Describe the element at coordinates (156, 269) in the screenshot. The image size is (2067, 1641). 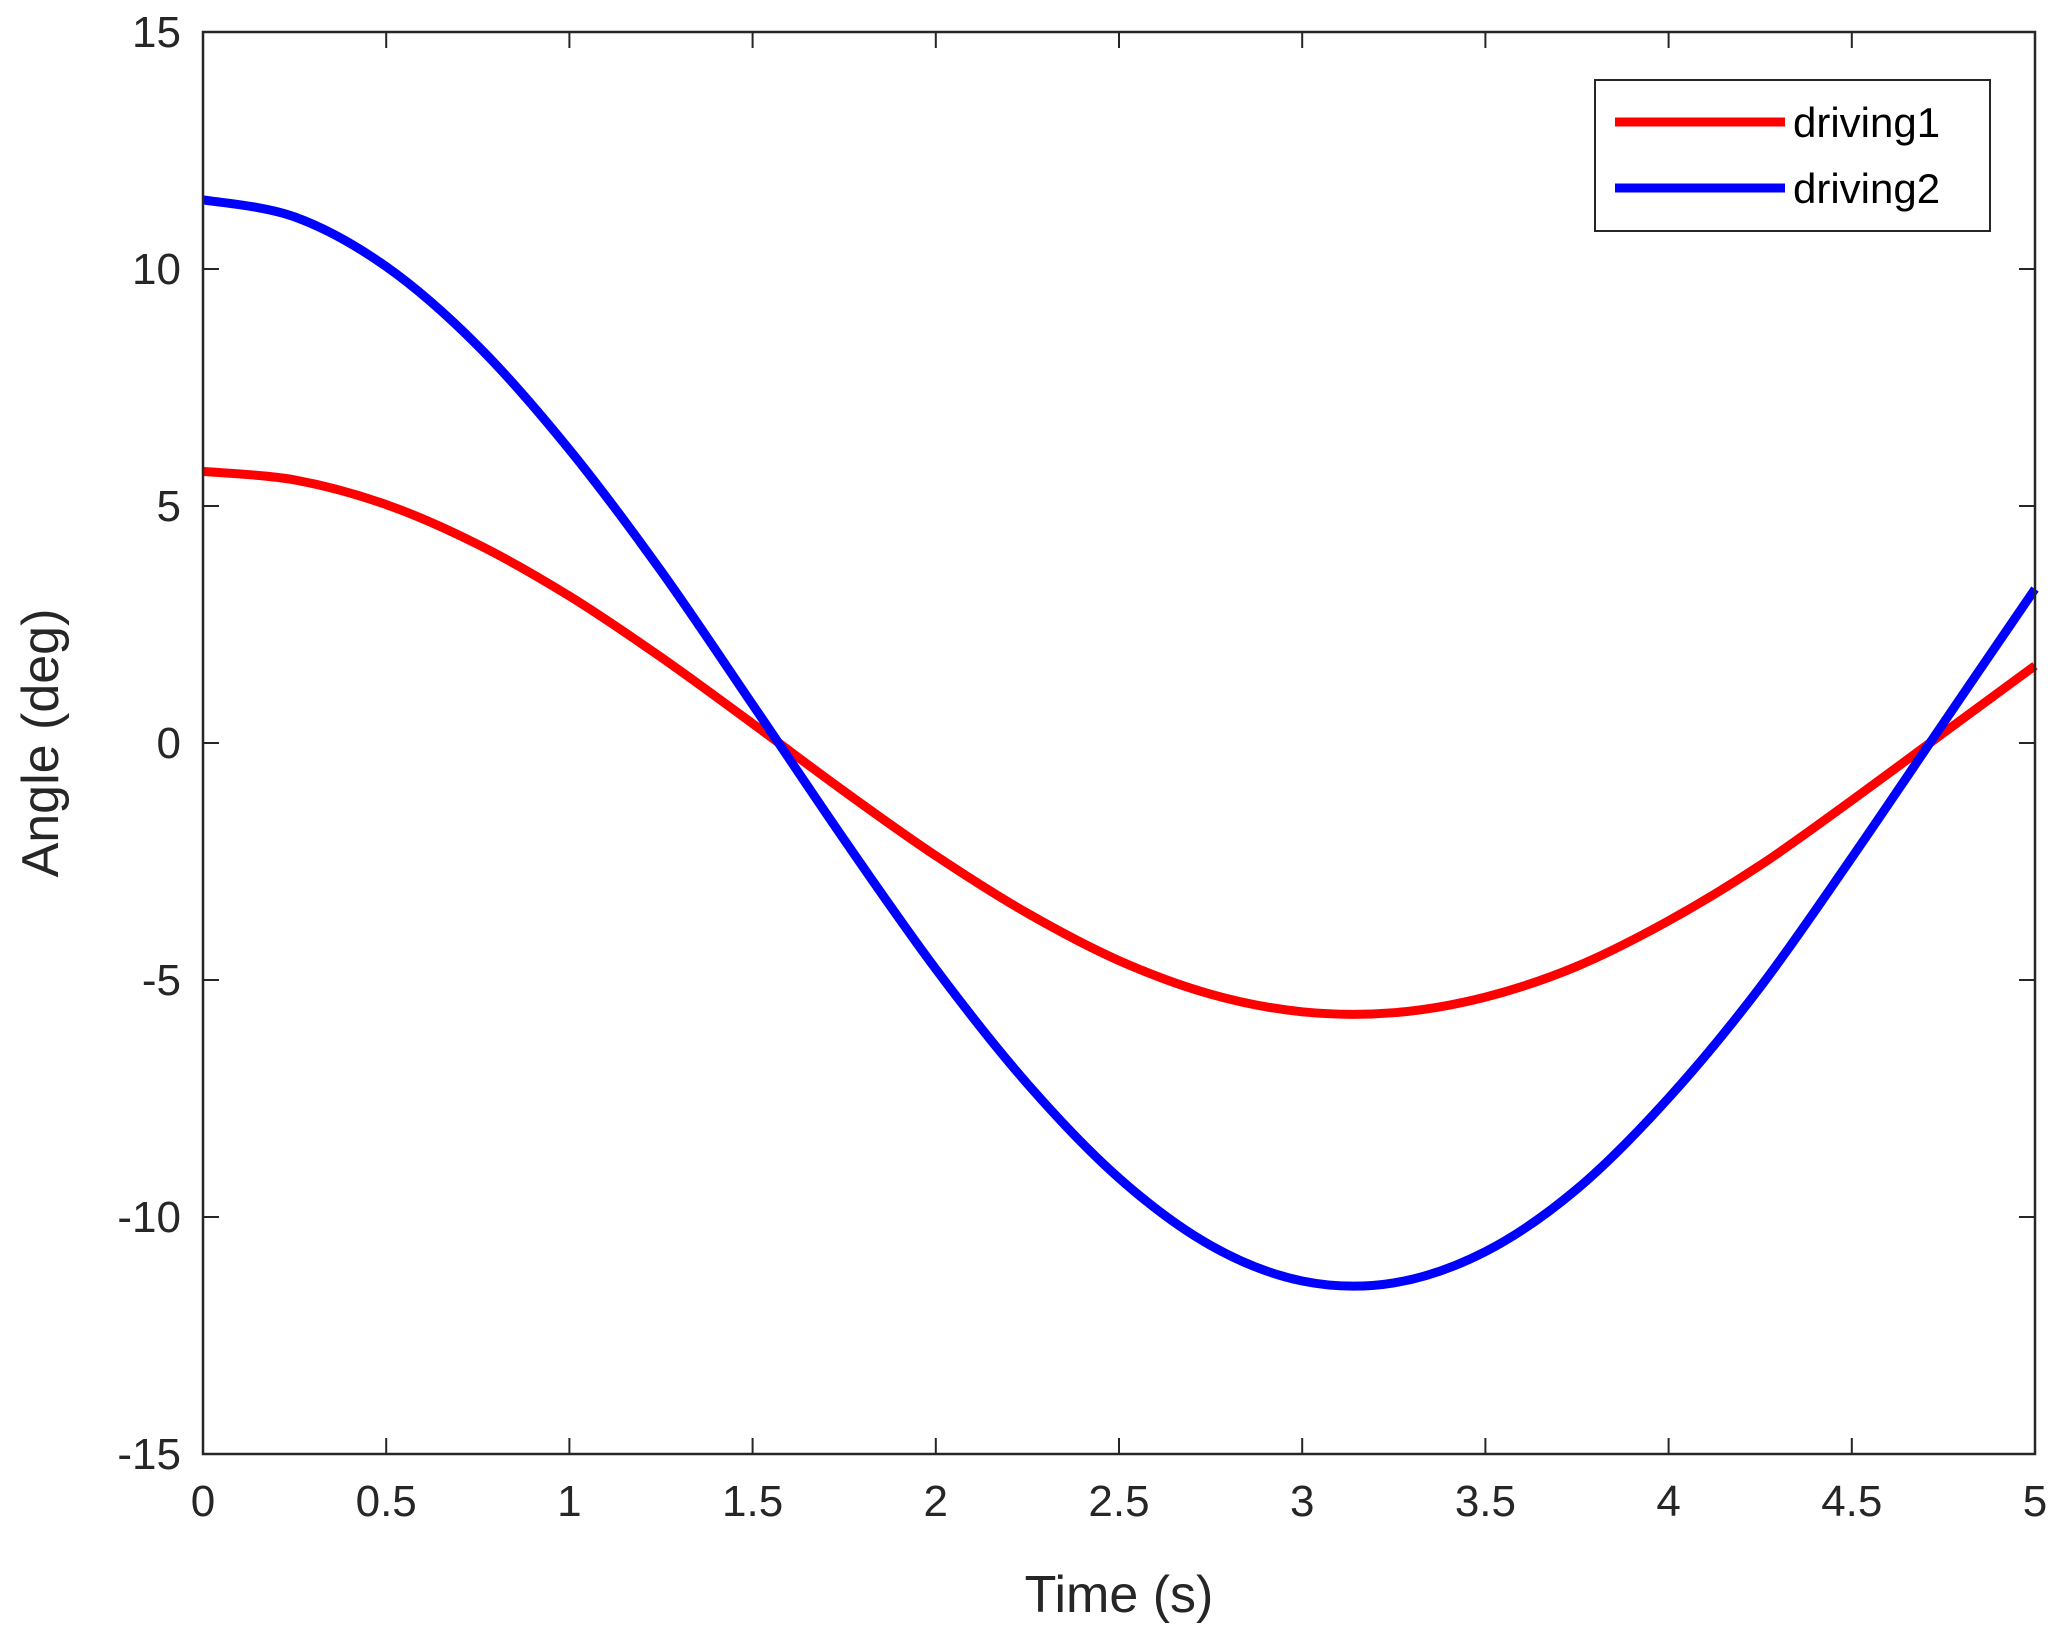
I see `y-tick-label: 10` at that location.